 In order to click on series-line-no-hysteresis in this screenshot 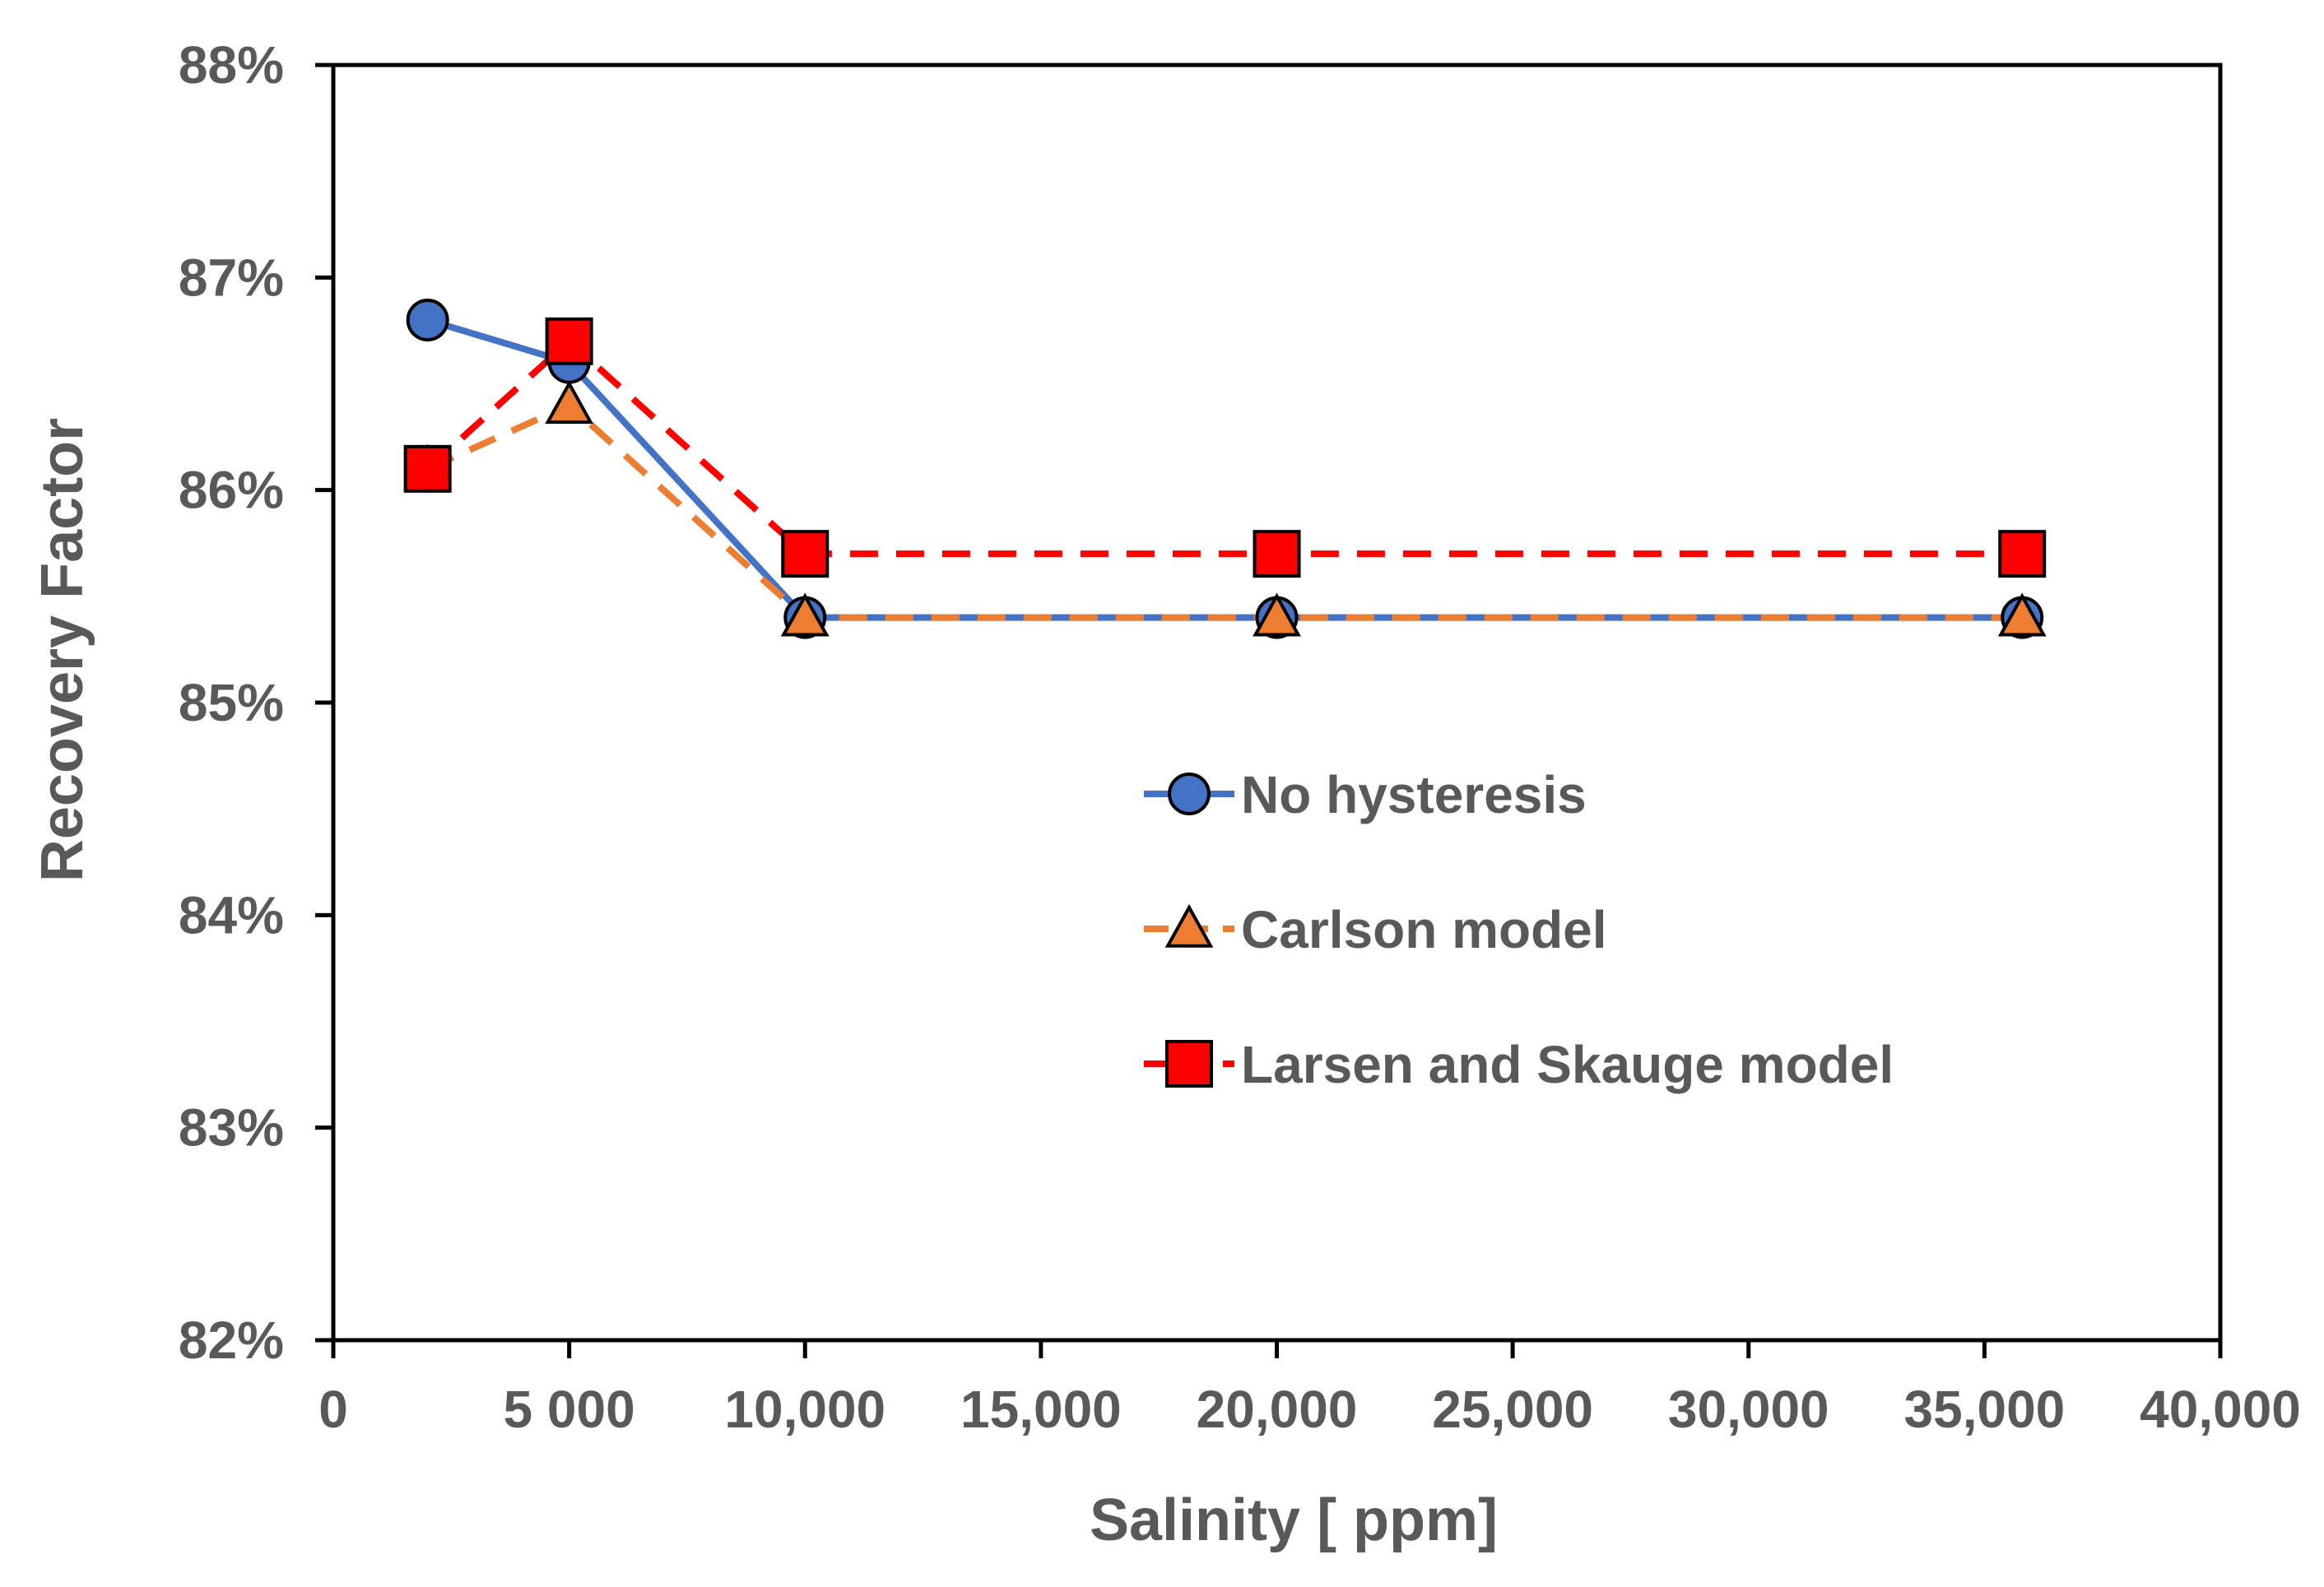, I will do `click(1224, 469)`.